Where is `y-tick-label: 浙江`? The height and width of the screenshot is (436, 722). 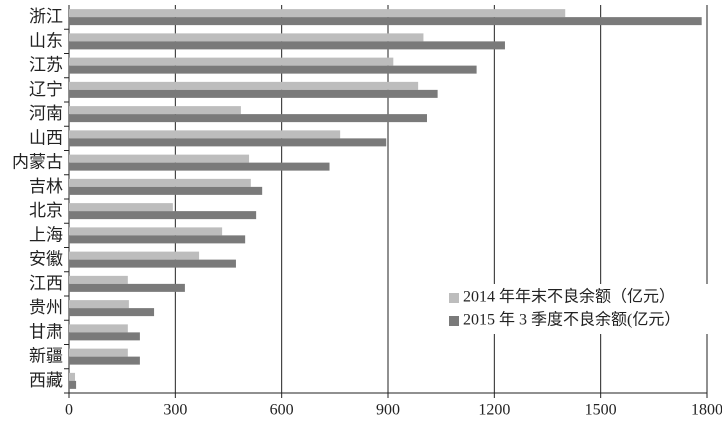
y-tick-label: 浙江 is located at coordinates (46, 16).